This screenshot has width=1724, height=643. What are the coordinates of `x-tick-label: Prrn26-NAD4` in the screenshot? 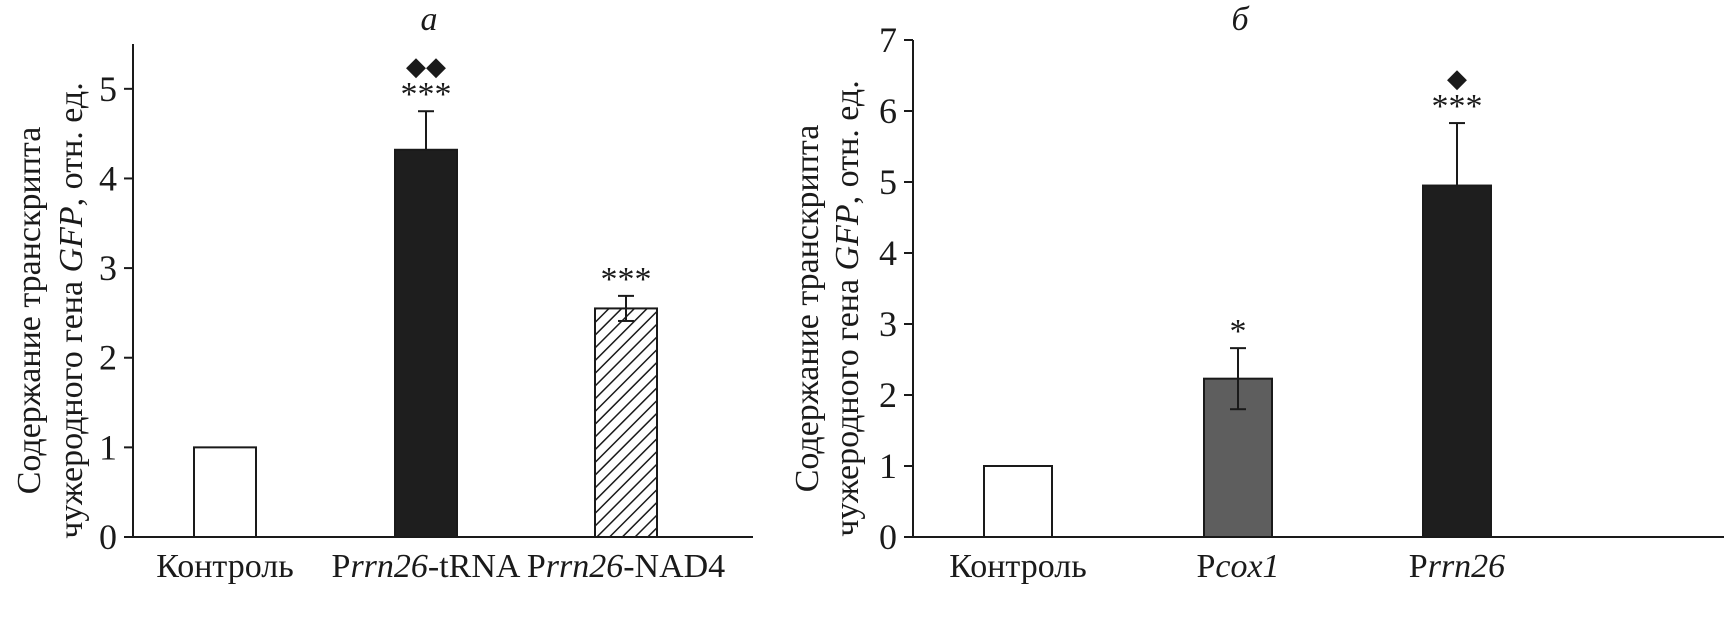 It's located at (626, 566).